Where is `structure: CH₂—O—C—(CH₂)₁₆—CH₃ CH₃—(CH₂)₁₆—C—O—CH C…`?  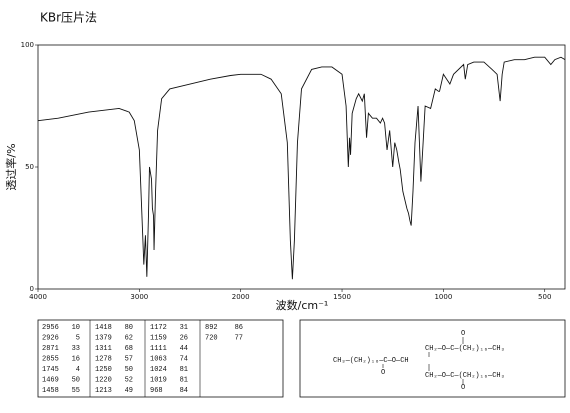 structure: CH₂—O—C—(CH₂)₁₆—CH₃ CH₃—(CH₂)₁₆—C—O—CH C… is located at coordinates (419, 361).